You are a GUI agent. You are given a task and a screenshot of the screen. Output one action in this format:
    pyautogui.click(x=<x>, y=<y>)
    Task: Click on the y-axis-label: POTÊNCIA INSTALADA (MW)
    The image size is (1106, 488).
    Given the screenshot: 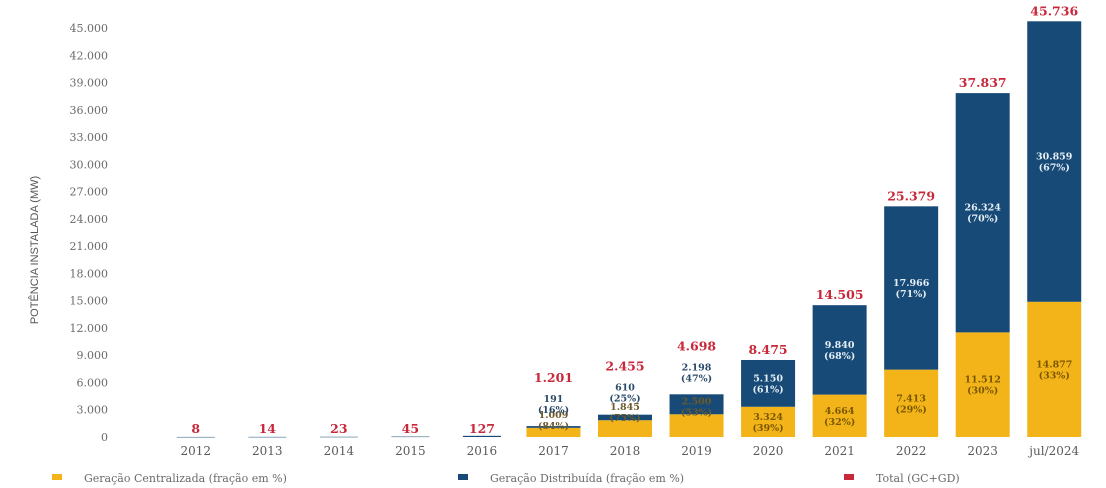 What is the action you would take?
    pyautogui.click(x=34, y=250)
    